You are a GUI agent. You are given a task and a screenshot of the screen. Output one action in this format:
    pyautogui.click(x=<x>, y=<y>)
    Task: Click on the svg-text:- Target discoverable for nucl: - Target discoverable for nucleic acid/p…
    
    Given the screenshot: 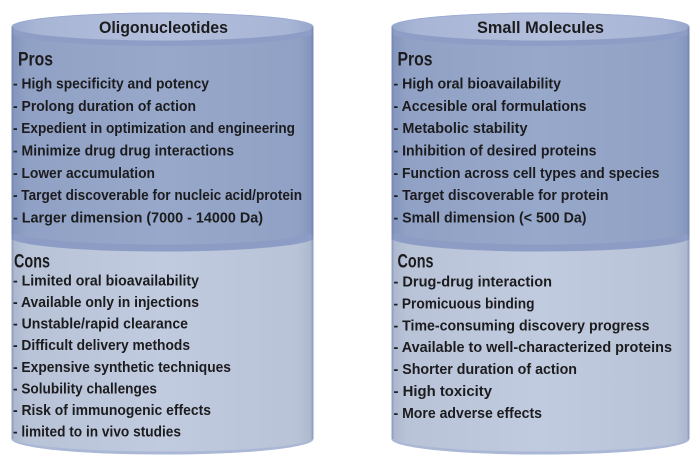 What is the action you would take?
    pyautogui.click(x=157, y=196)
    